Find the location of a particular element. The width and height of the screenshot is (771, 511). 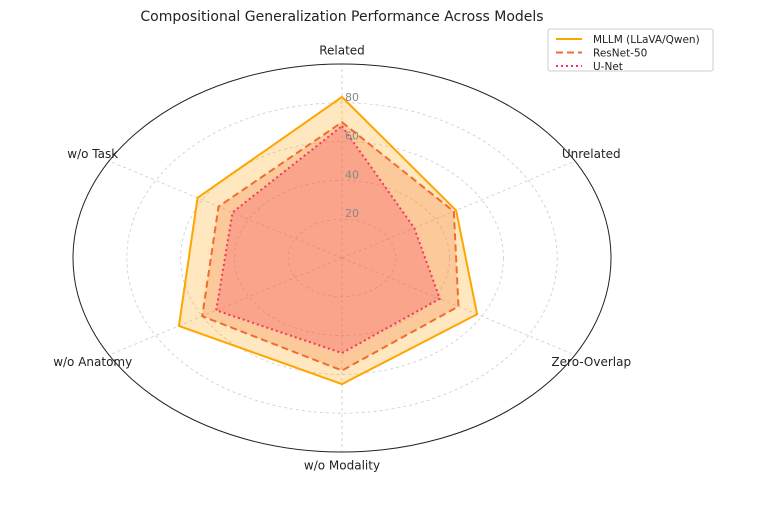

legend: MLLM (LLaVA/Qwen) ResNet-50U-Net is located at coordinates (630, 51).